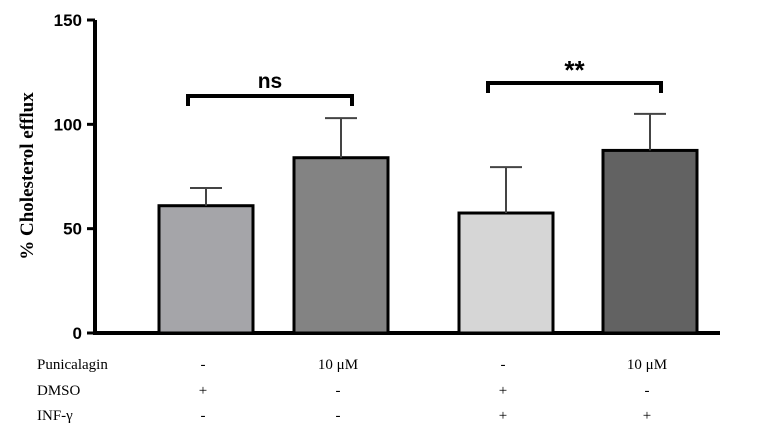 This screenshot has height=435, width=773. I want to click on condition-table: Punicalagin - 10 μM - 10 μM DMSO + - + - INF-γ - - + +, so click(352, 390).